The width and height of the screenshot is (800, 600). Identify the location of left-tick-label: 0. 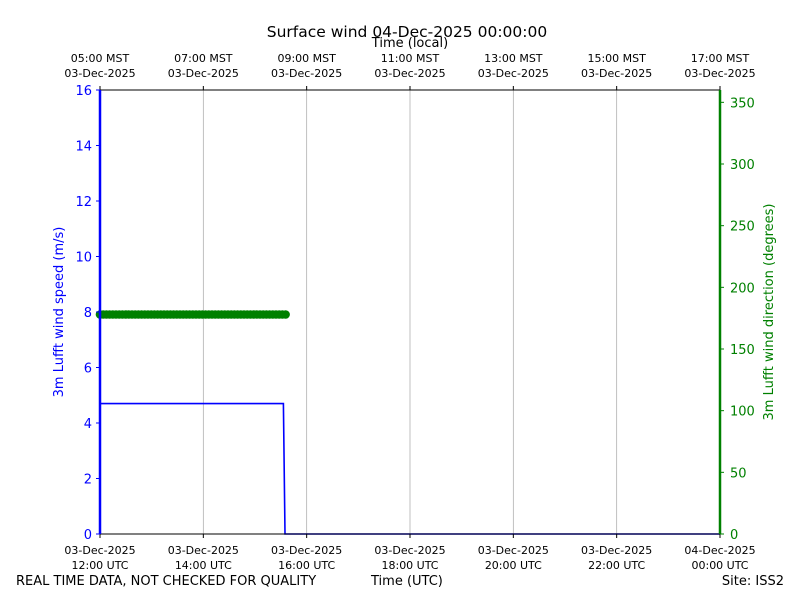
(88, 535).